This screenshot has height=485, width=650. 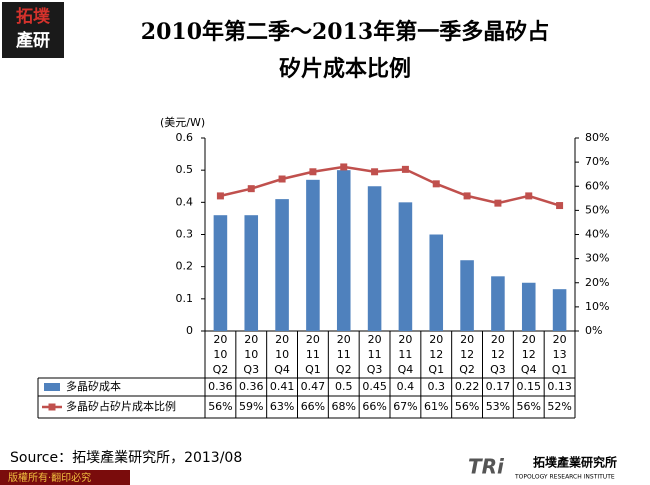 What do you see at coordinates (560, 354) in the screenshot?
I see `x-tick-label: 13` at bounding box center [560, 354].